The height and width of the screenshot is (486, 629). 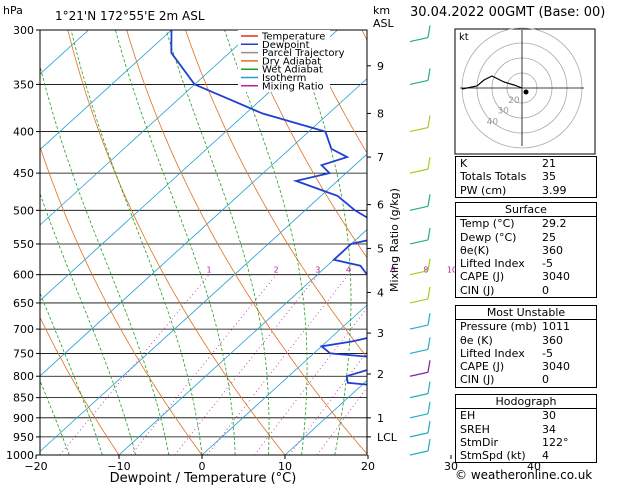 What do you see at coordinates (506, 353) in the screenshot?
I see `mu-li-row: Lifted Index -5` at bounding box center [506, 353].